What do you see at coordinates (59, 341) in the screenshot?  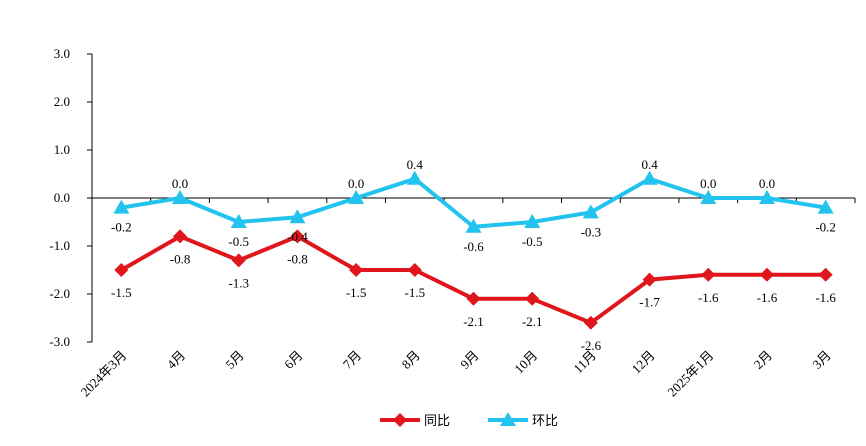 I see `y-tick-label: -3.0` at bounding box center [59, 341].